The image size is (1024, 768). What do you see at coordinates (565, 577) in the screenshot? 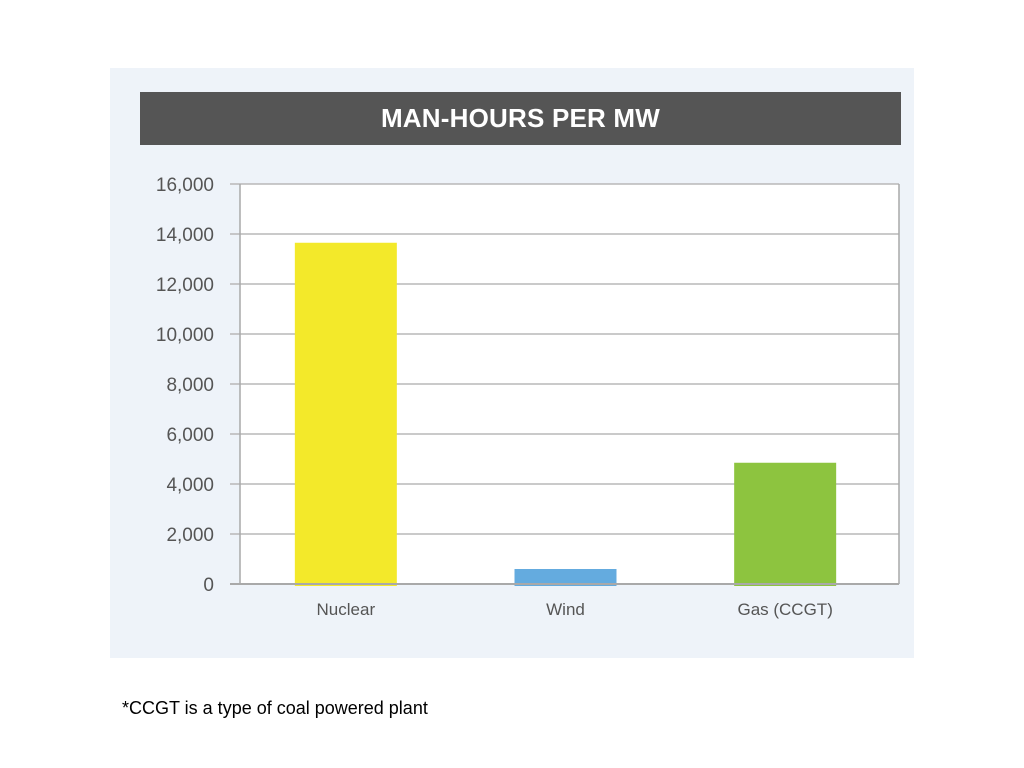
I see `bar-wind` at bounding box center [565, 577].